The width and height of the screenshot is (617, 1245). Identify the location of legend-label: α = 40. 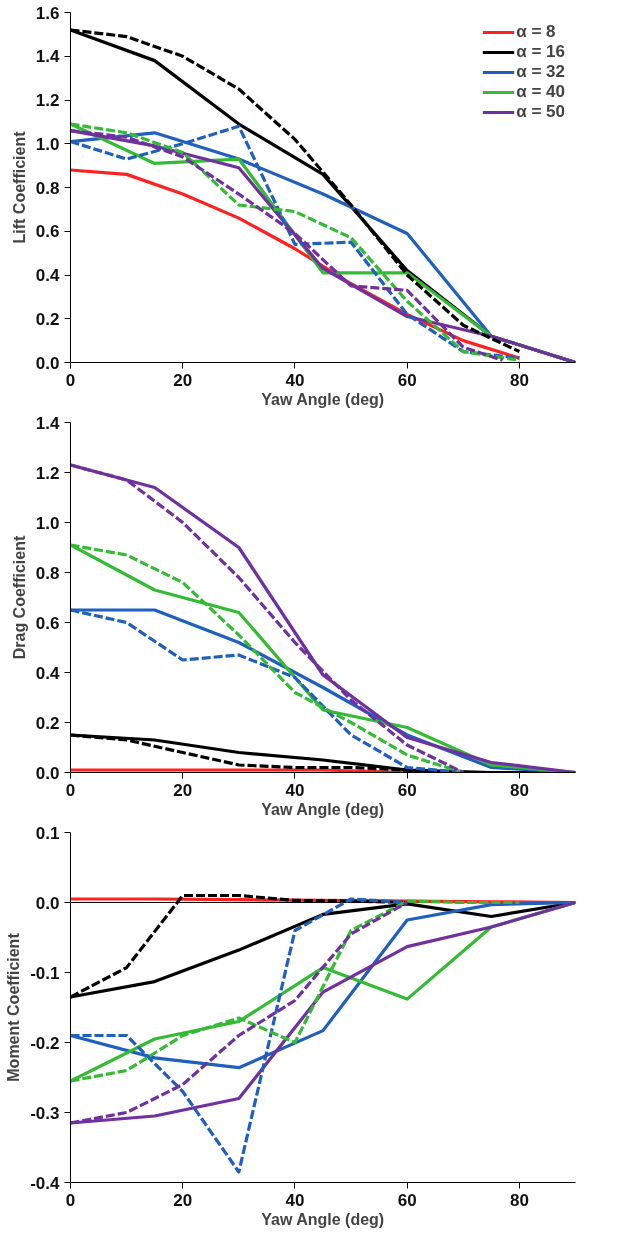
(540, 92).